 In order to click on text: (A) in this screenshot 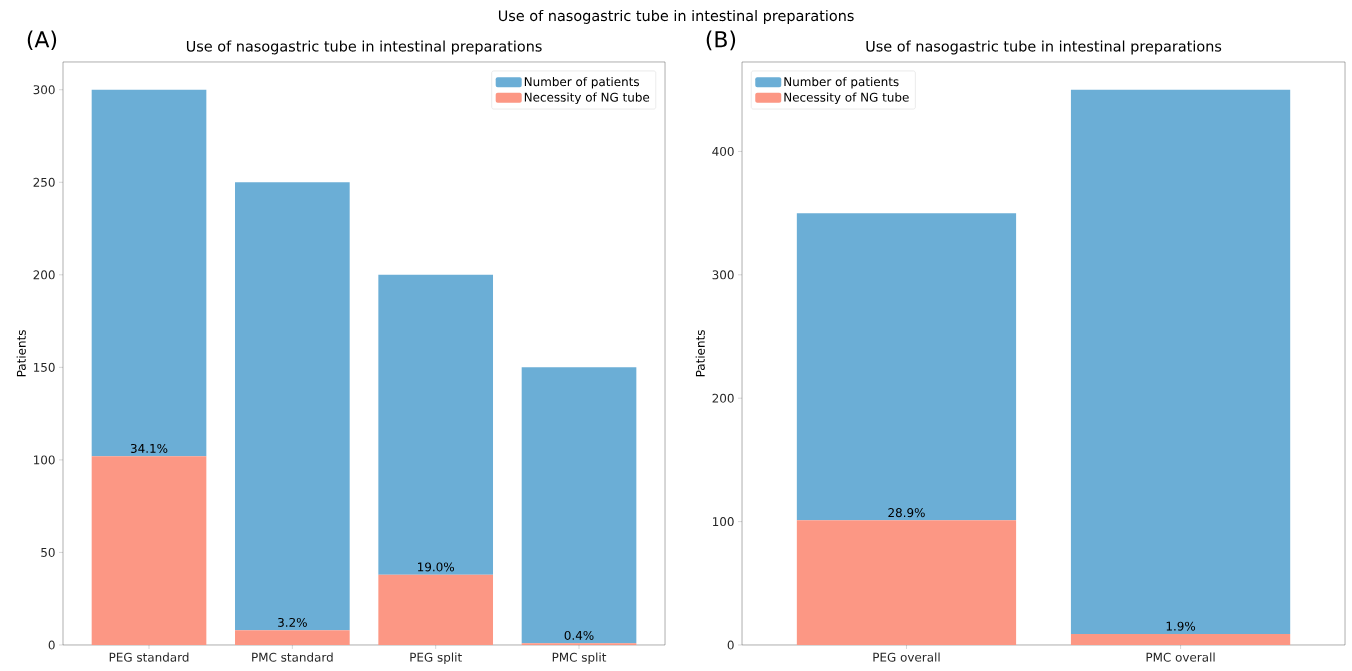, I will do `click(42, 40)`.